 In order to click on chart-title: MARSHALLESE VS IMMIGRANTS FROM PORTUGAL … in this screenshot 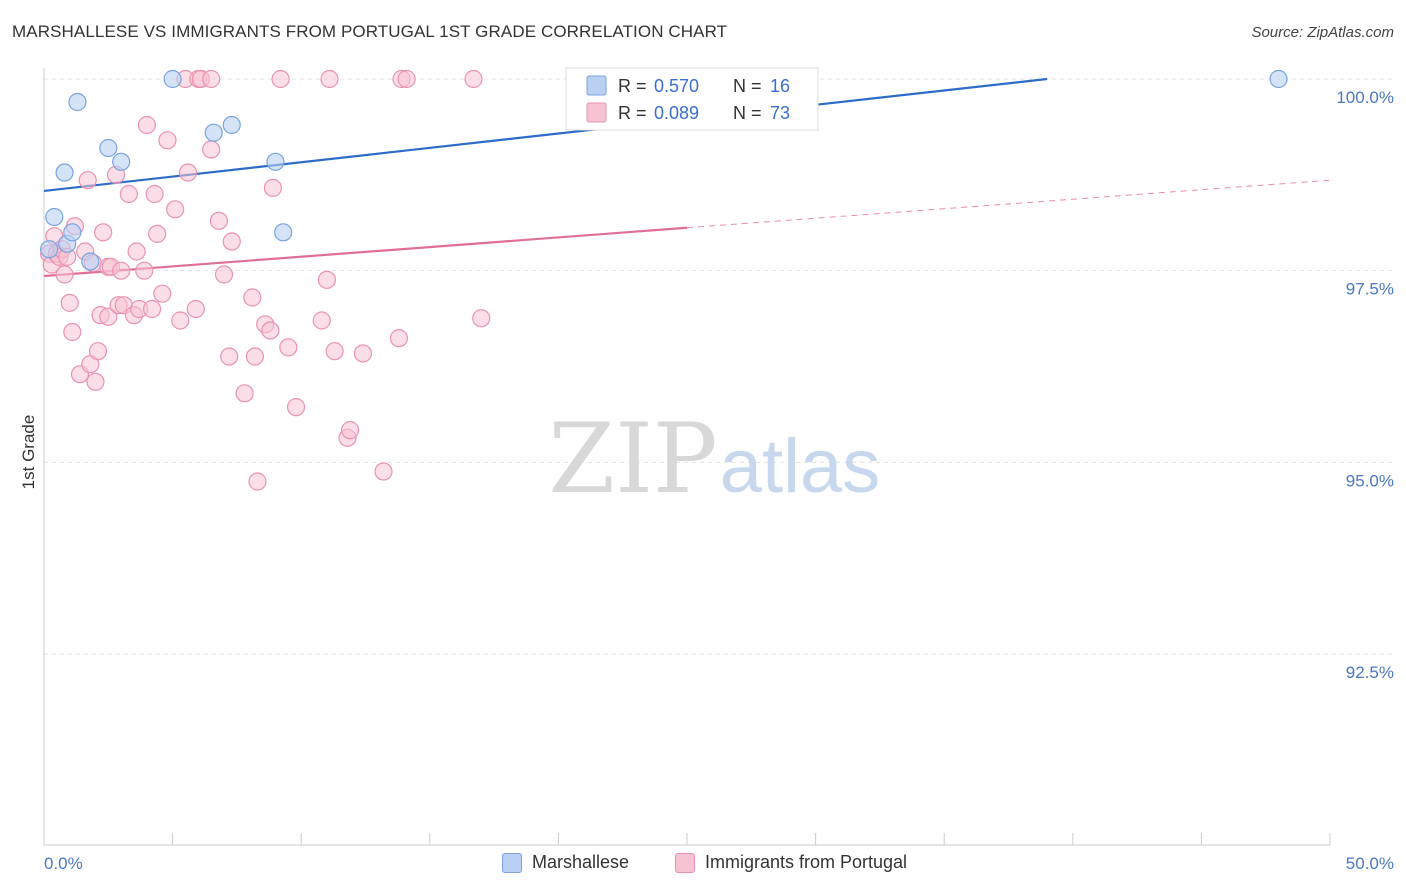, I will do `click(370, 31)`.